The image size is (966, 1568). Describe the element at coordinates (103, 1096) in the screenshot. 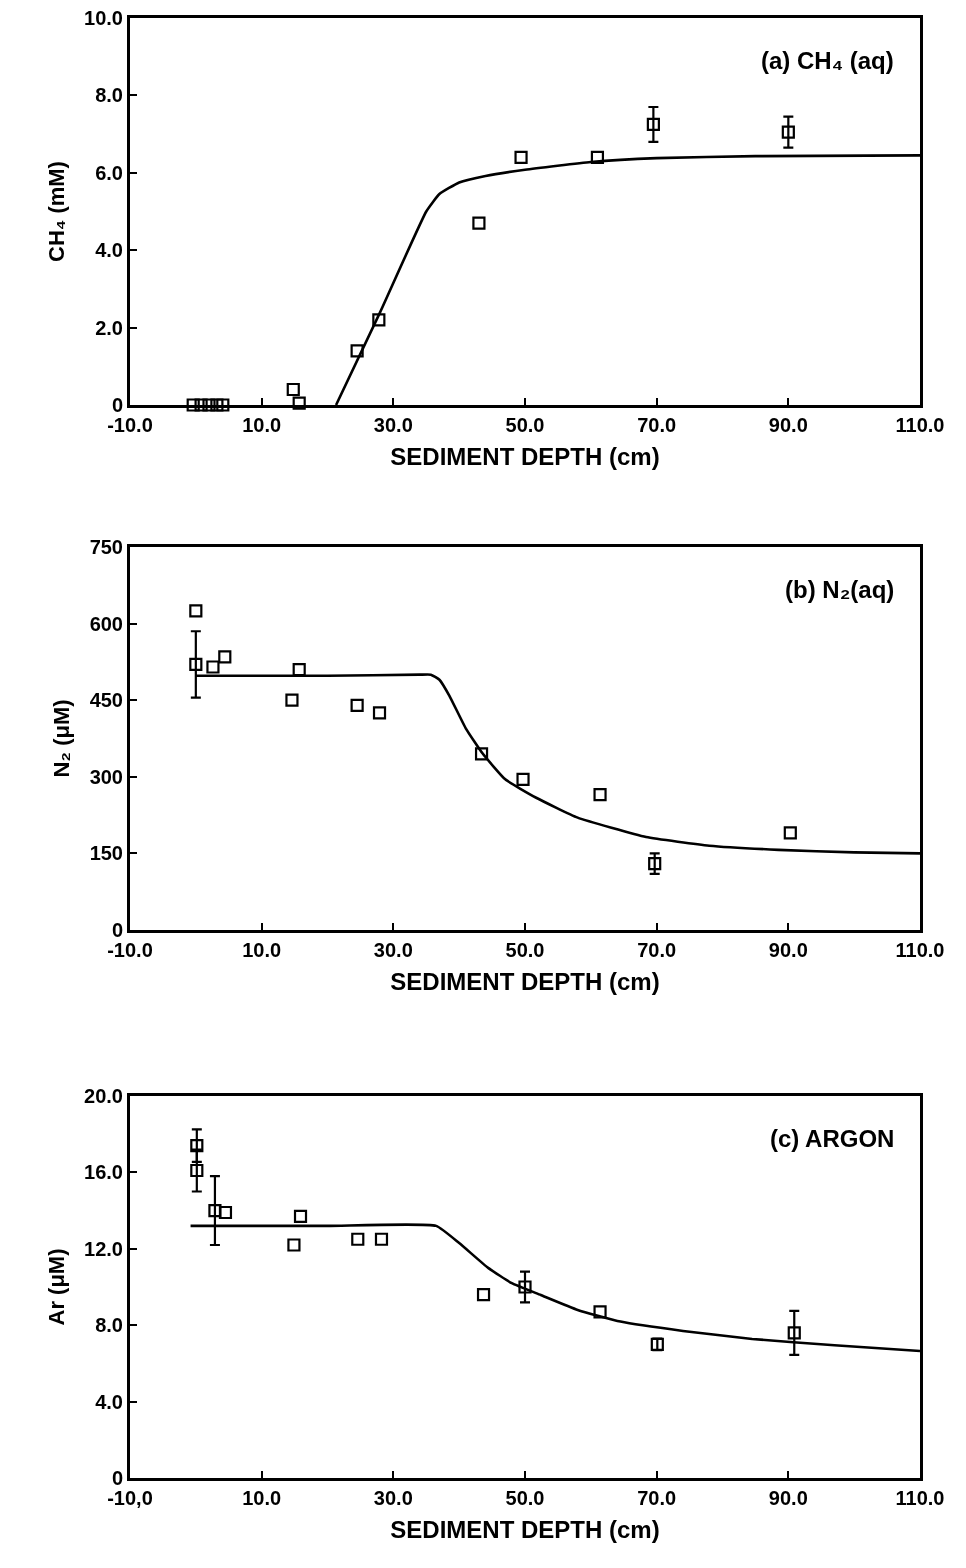

I see `y-tick-label: 20.0` at that location.